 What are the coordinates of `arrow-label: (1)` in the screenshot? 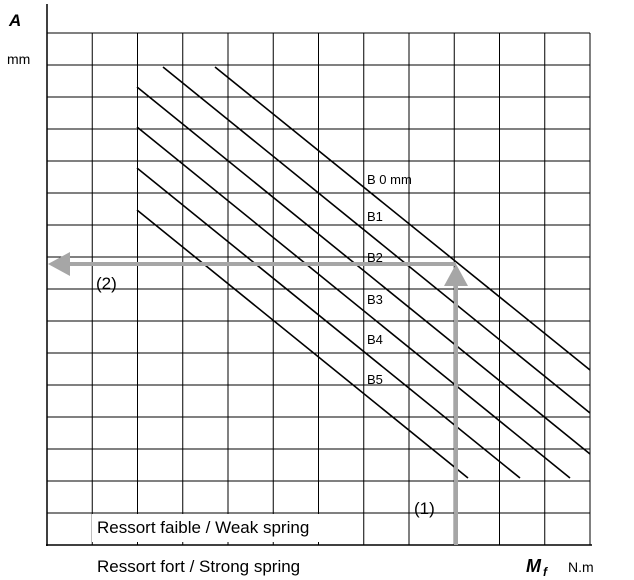 It's located at (424, 508).